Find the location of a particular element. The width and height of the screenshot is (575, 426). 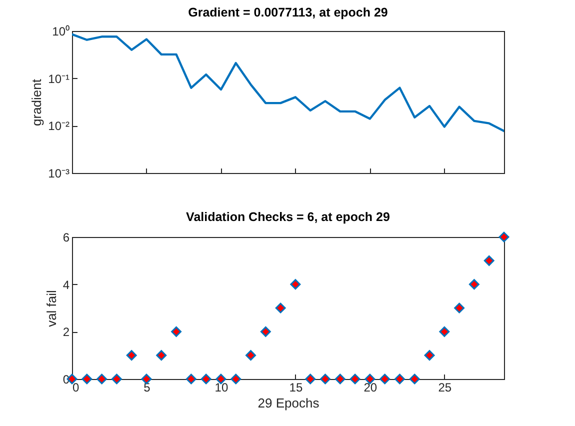

y-tick-label: 2 is located at coordinates (66, 332).